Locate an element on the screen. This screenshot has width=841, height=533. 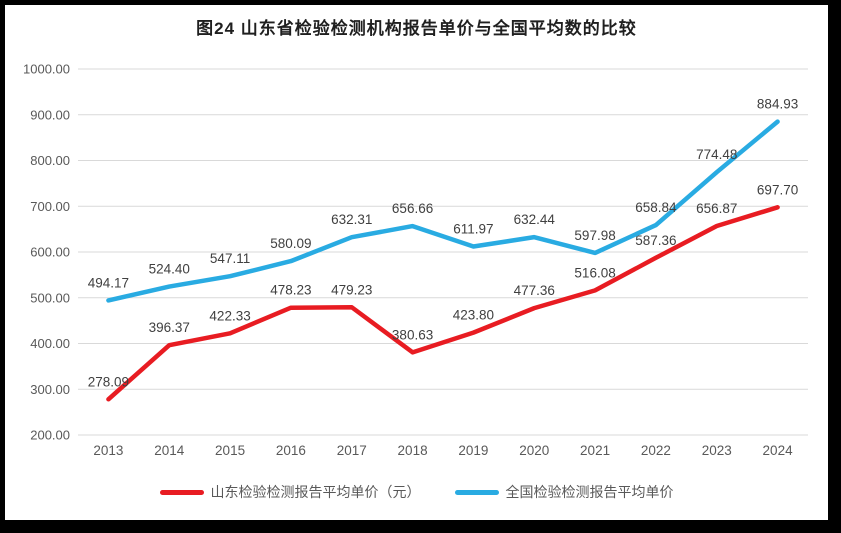
y-tick-label: 500.00 is located at coordinates (50, 297).